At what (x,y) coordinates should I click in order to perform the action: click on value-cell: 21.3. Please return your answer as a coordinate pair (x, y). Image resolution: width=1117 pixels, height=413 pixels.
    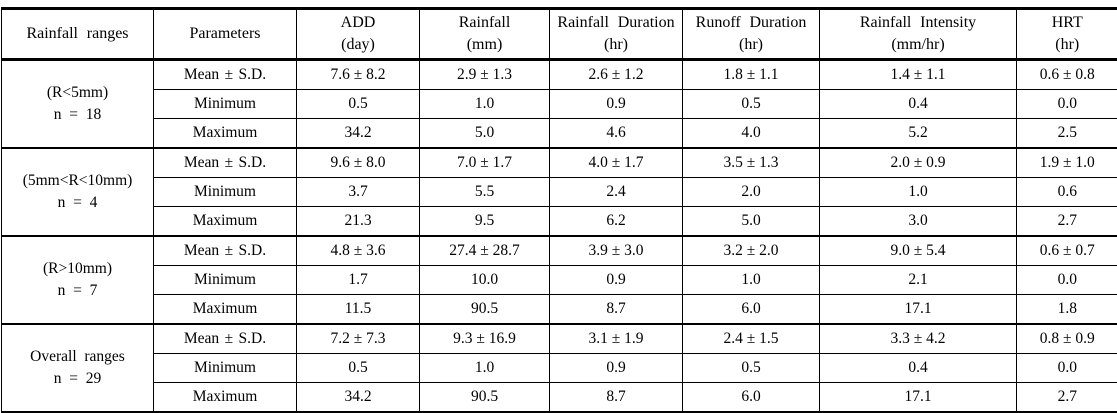
    Looking at the image, I should click on (358, 221).